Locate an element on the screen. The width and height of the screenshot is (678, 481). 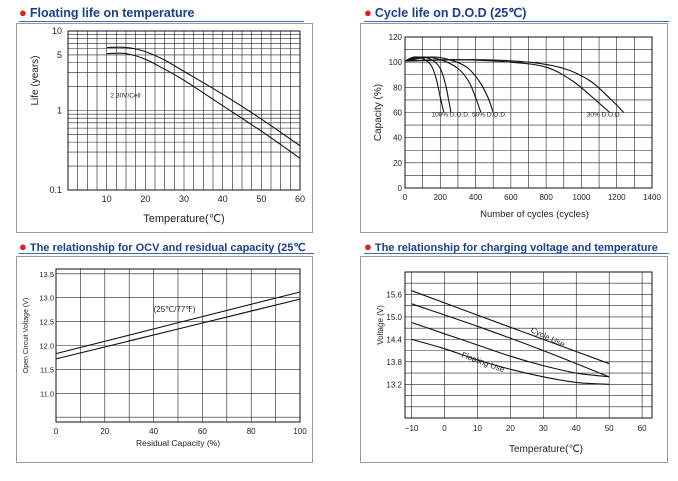
charging-xtick-label: 40 is located at coordinates (576, 428).